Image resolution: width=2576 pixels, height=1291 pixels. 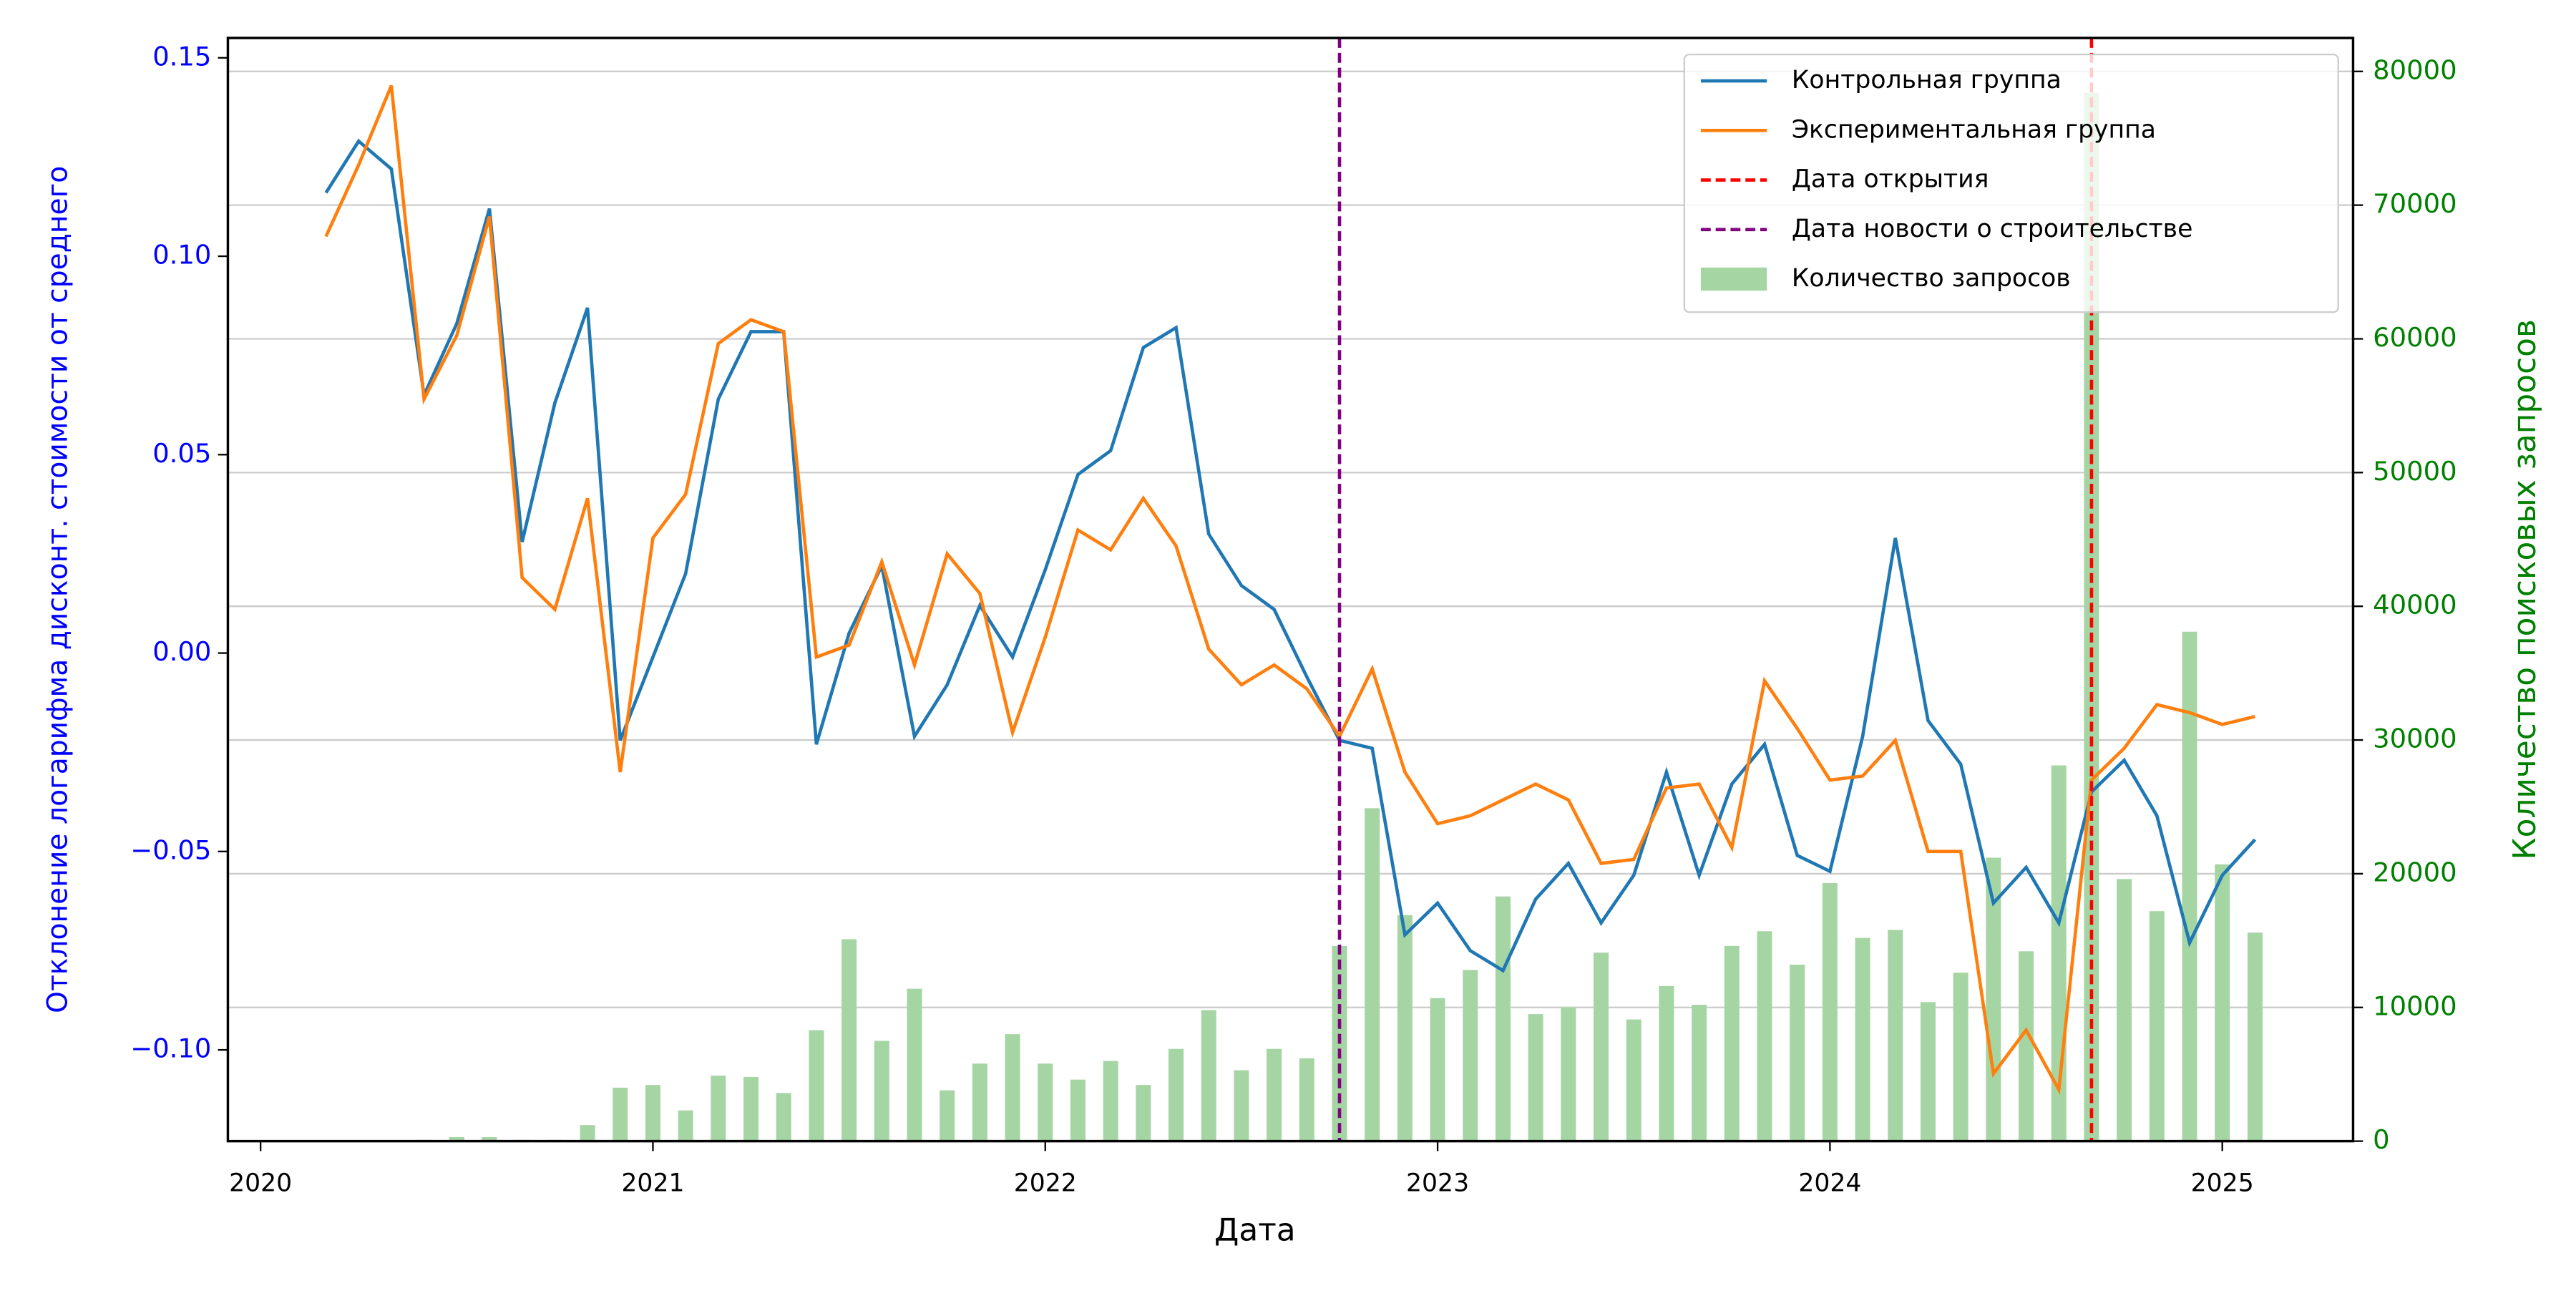 What do you see at coordinates (1927, 80) in the screenshot?
I see `legend-label: Контрольная группа` at bounding box center [1927, 80].